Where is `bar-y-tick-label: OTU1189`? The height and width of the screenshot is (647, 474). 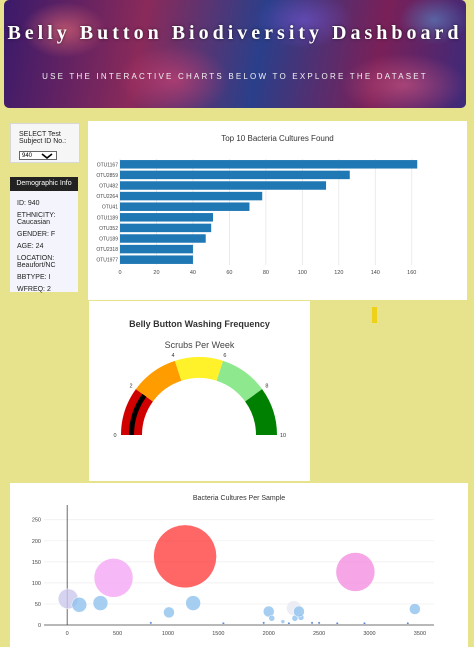 bar-y-tick-label: OTU1189 is located at coordinates (108, 218).